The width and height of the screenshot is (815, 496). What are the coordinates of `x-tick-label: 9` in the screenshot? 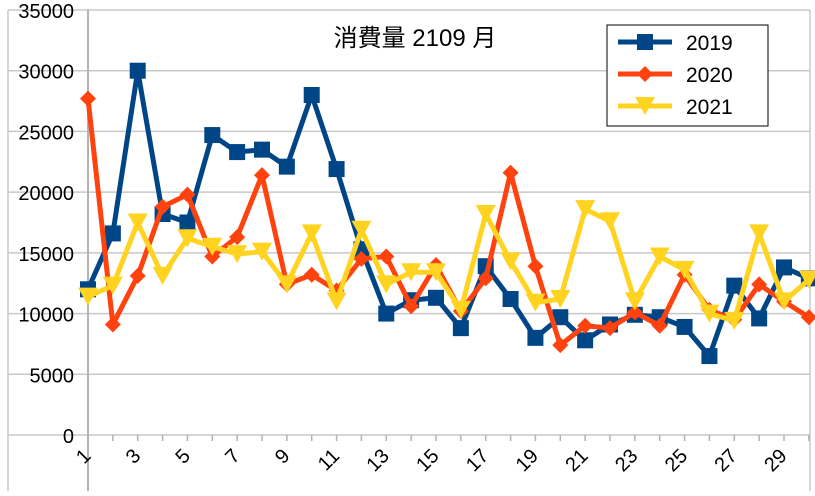 It's located at (282, 456).